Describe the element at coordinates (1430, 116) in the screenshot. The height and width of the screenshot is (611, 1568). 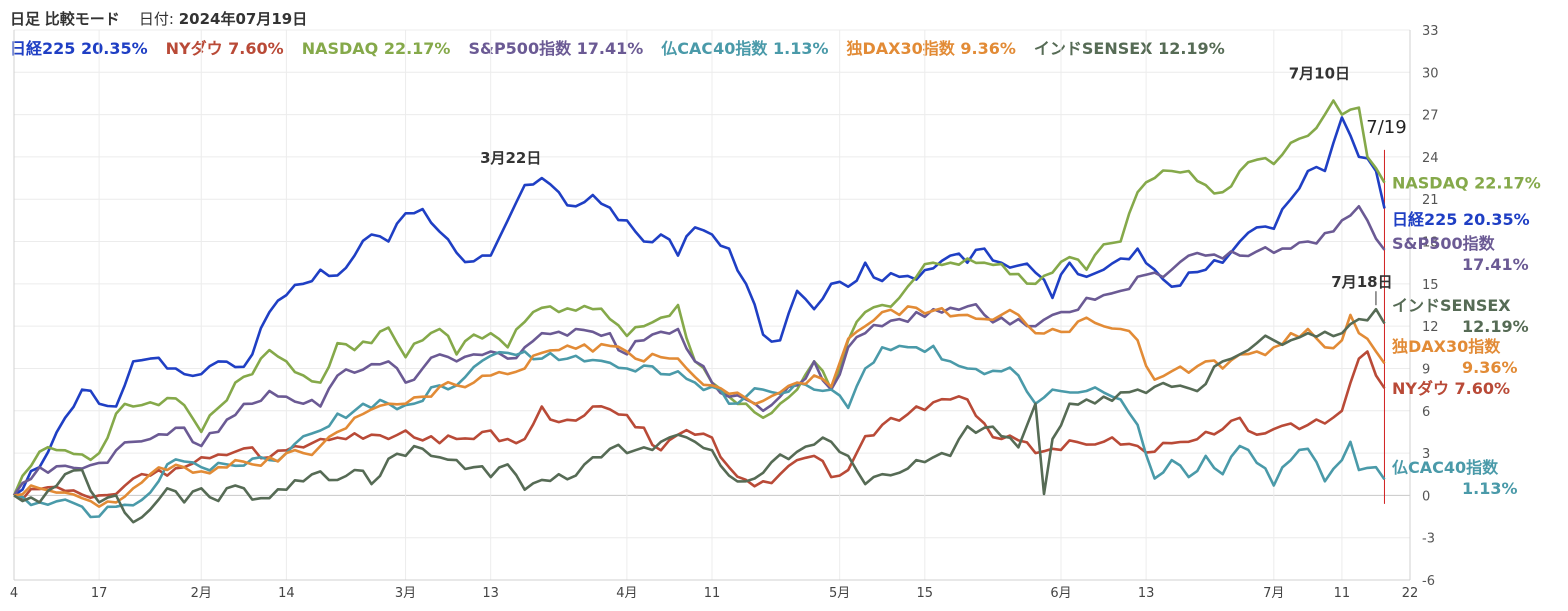
I see `y-tick-label: 27` at that location.